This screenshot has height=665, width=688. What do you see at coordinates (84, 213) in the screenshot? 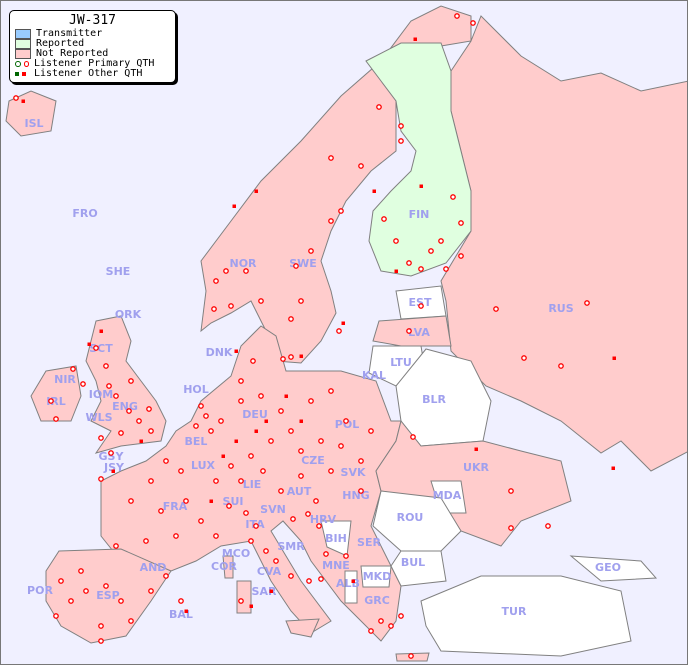
I see `country-label-fro: FRO` at bounding box center [84, 213].